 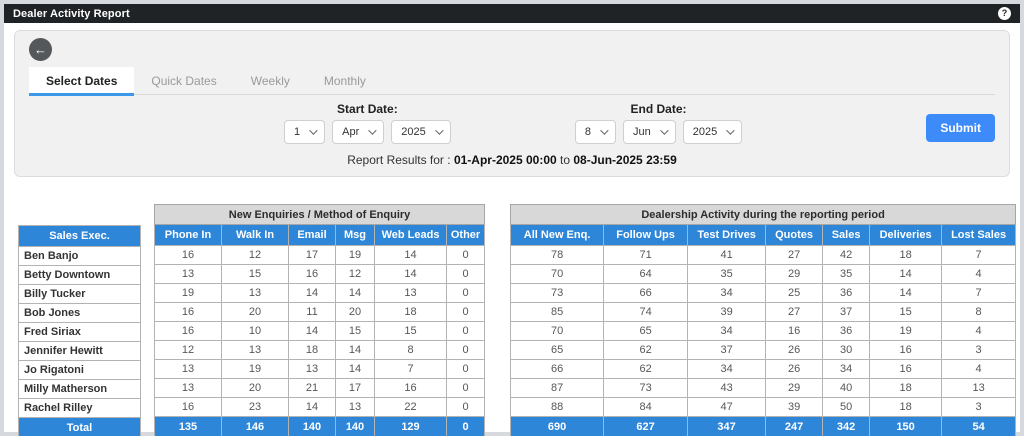 What do you see at coordinates (188, 235) in the screenshot?
I see `column-header: Phone In` at bounding box center [188, 235].